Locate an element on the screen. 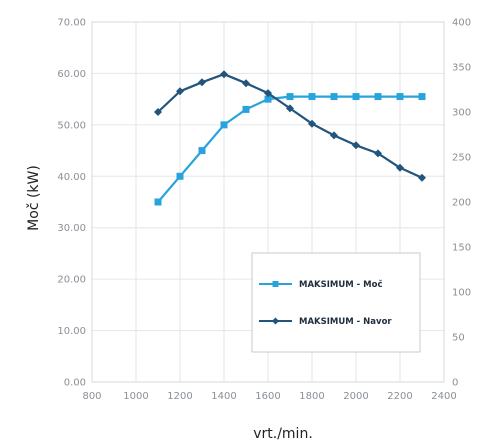  y-right-tick-label: 50 is located at coordinates (458, 338).